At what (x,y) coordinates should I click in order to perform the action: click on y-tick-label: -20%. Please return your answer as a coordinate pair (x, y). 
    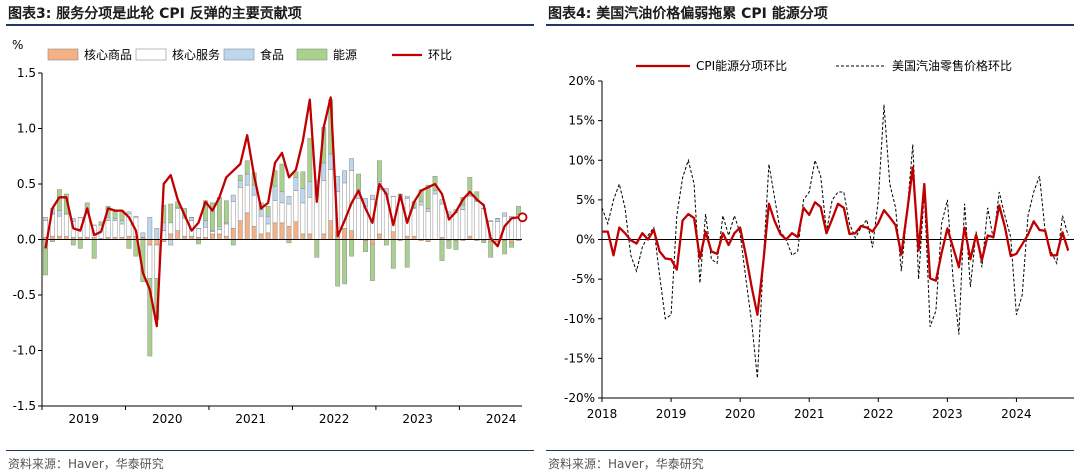
    Looking at the image, I should click on (579, 398).